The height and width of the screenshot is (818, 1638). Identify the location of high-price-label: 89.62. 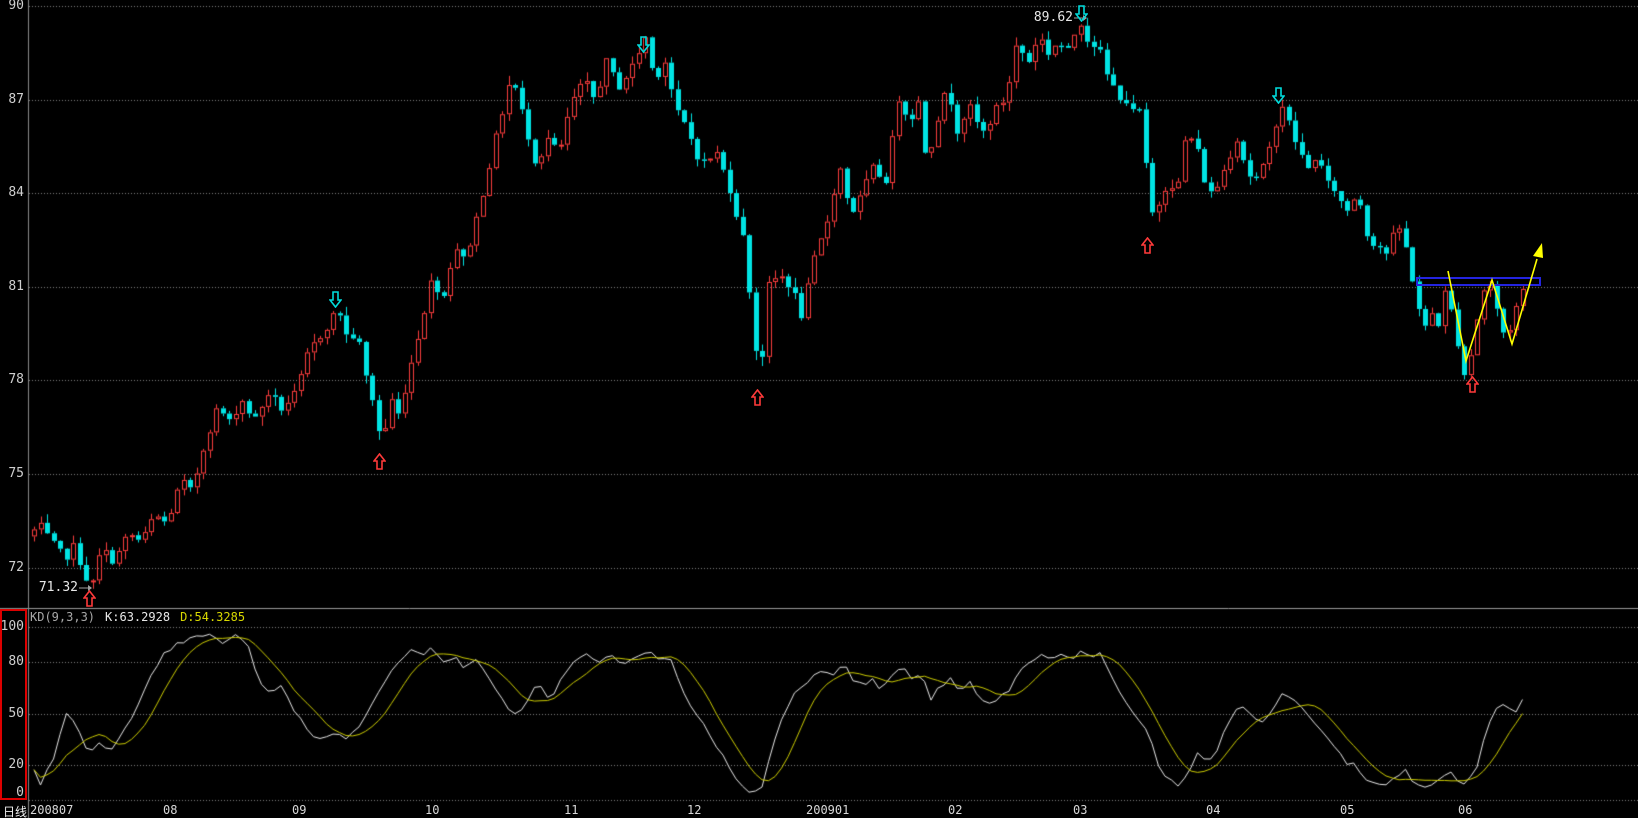
(1053, 17).